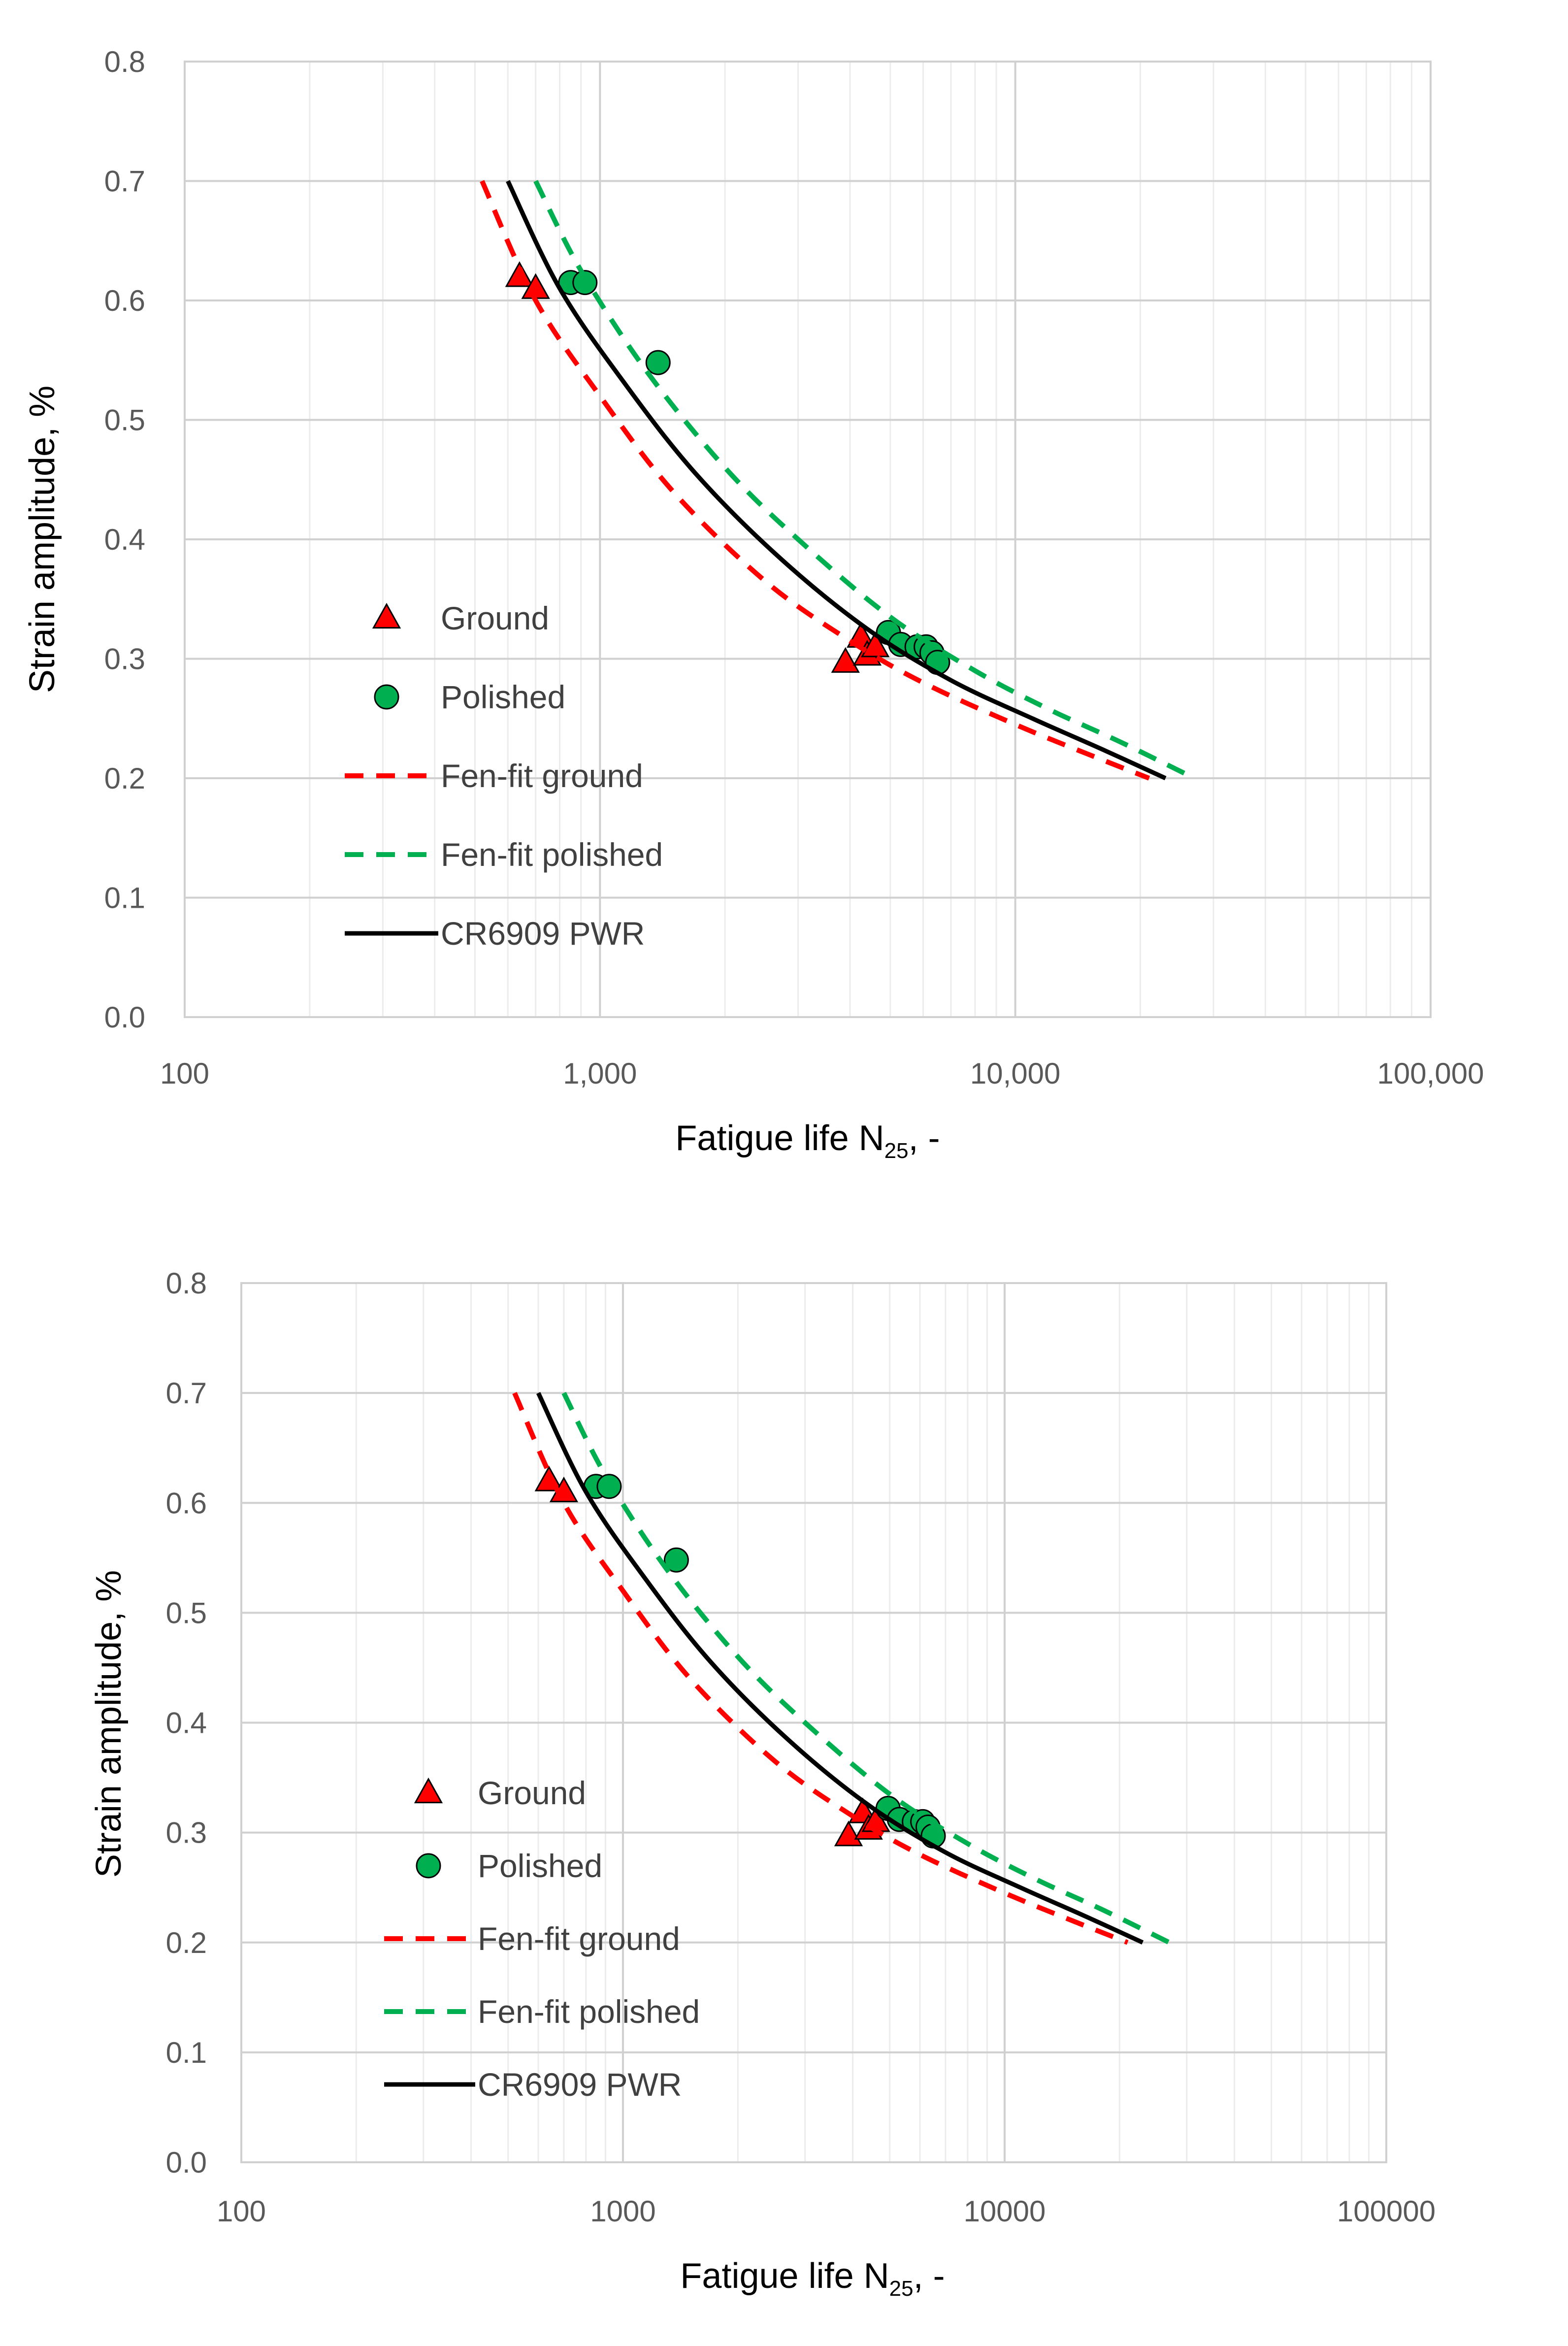  Describe the element at coordinates (1016, 1073) in the screenshot. I see `x-tick-label: 10,000` at that location.